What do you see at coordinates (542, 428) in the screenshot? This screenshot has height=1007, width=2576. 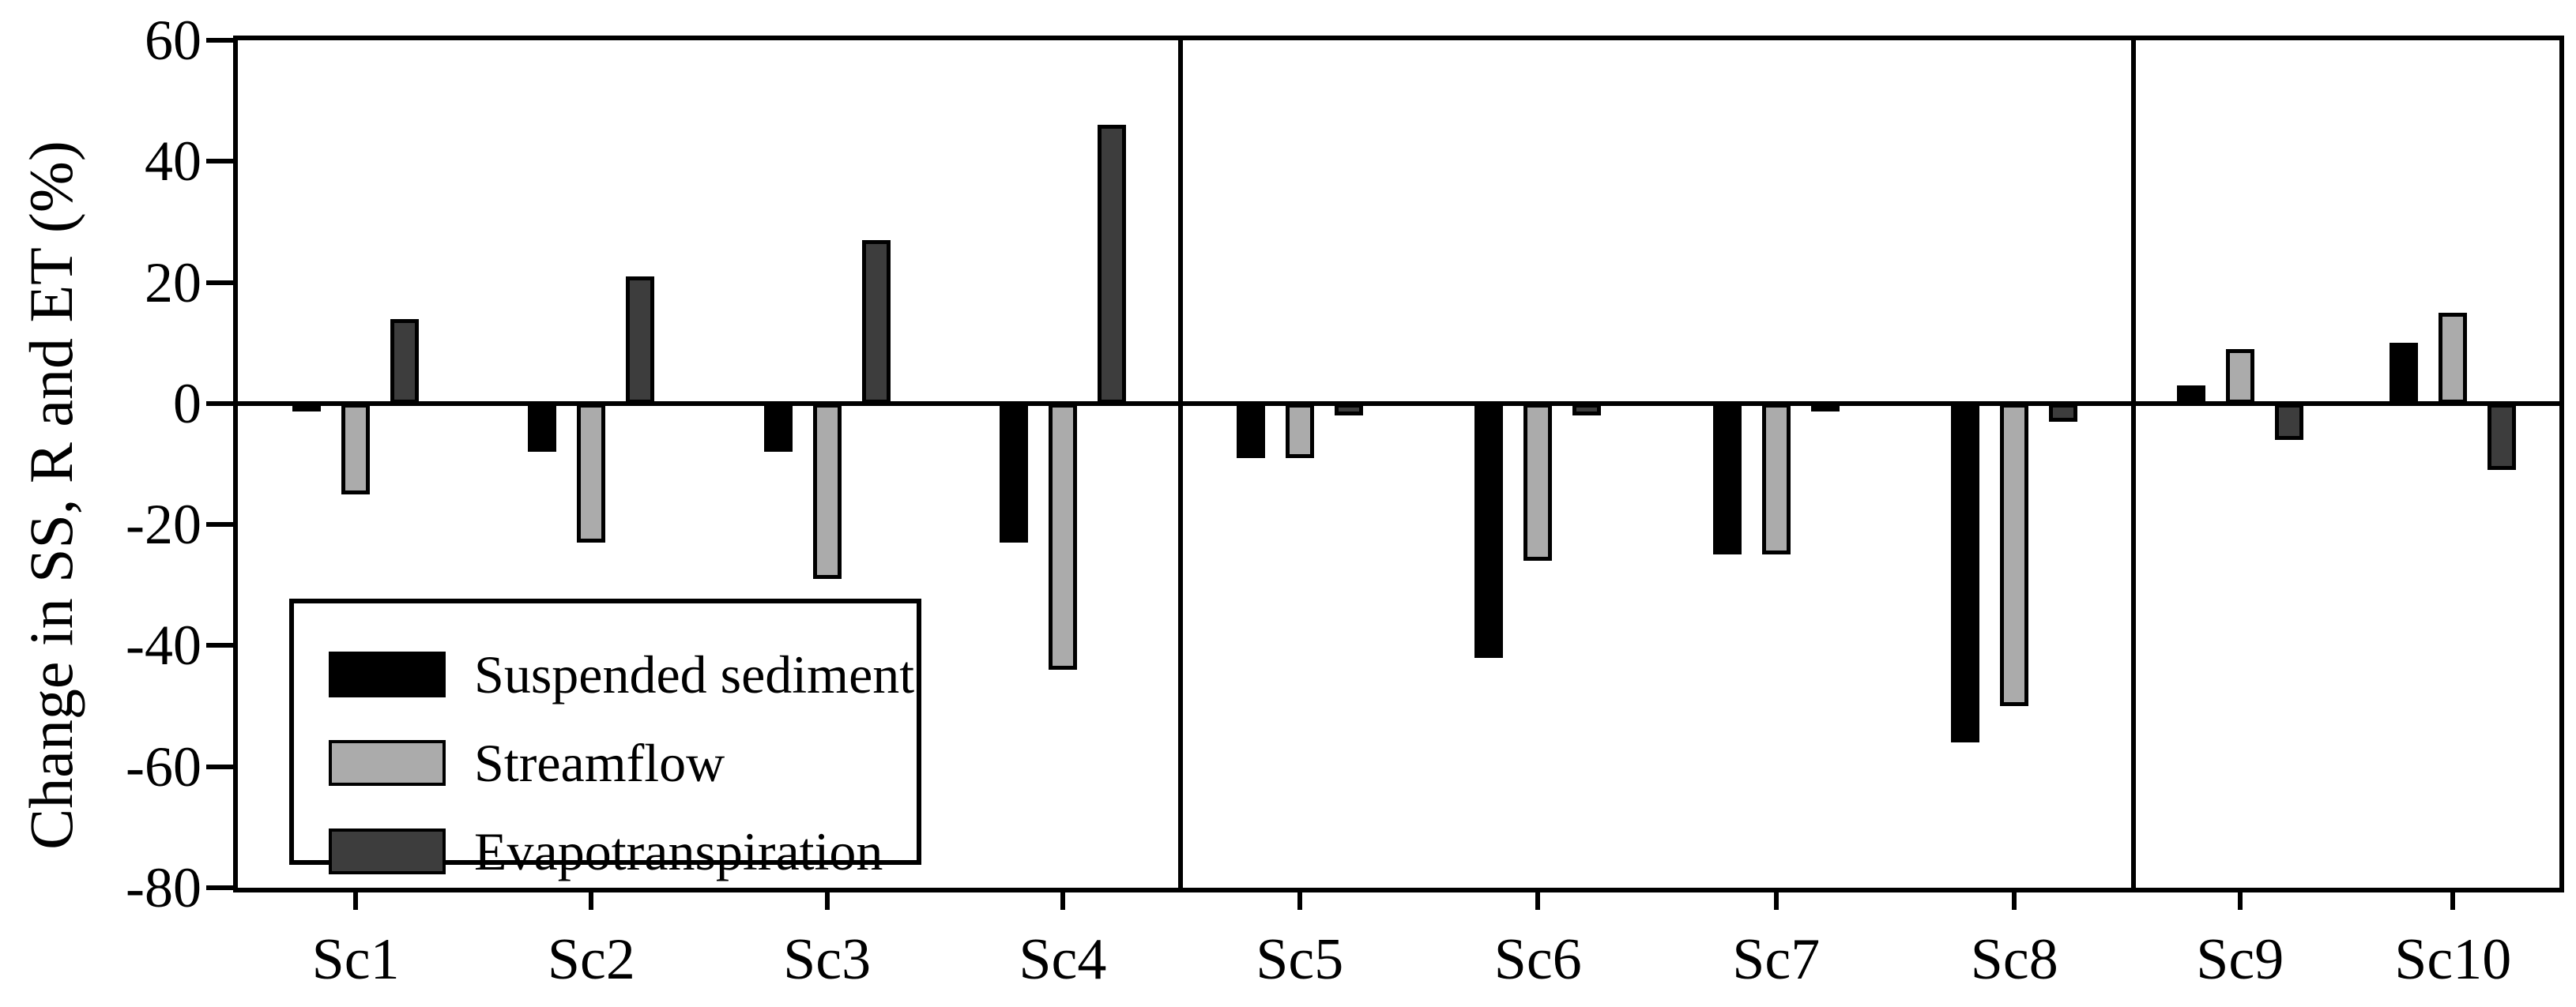 I see `bar-sc2-suspended-sediment` at bounding box center [542, 428].